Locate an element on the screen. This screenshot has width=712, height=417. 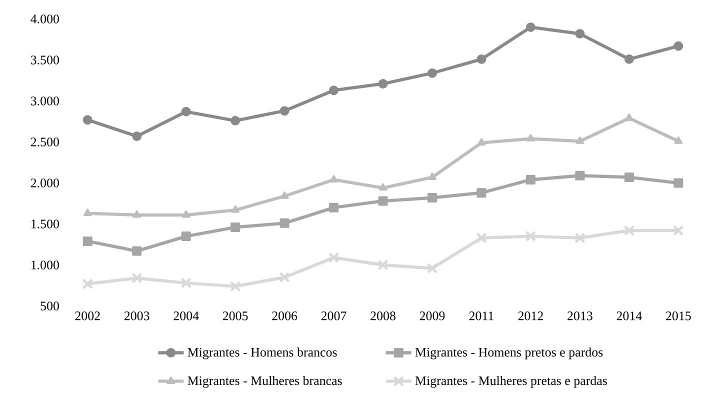
legend-label: Migrantes - Mulheres brancas is located at coordinates (265, 382).